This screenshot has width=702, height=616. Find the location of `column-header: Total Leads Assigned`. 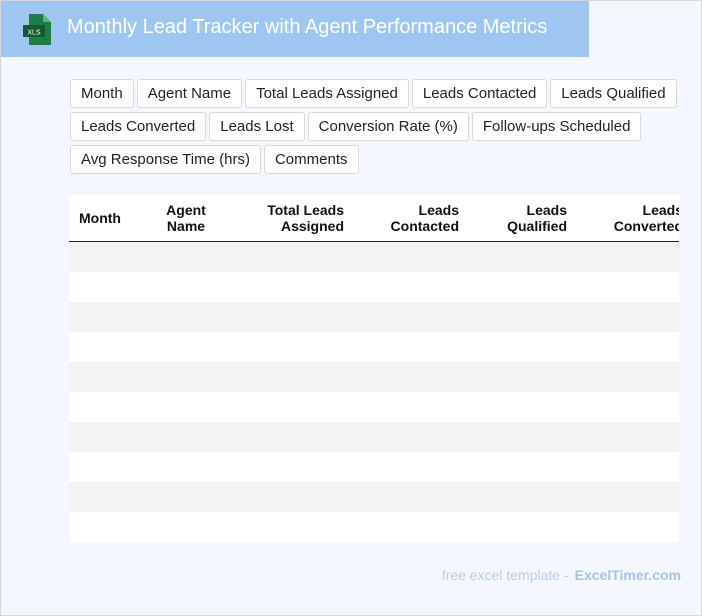

column-header: Total Leads Assigned is located at coordinates (292, 218).